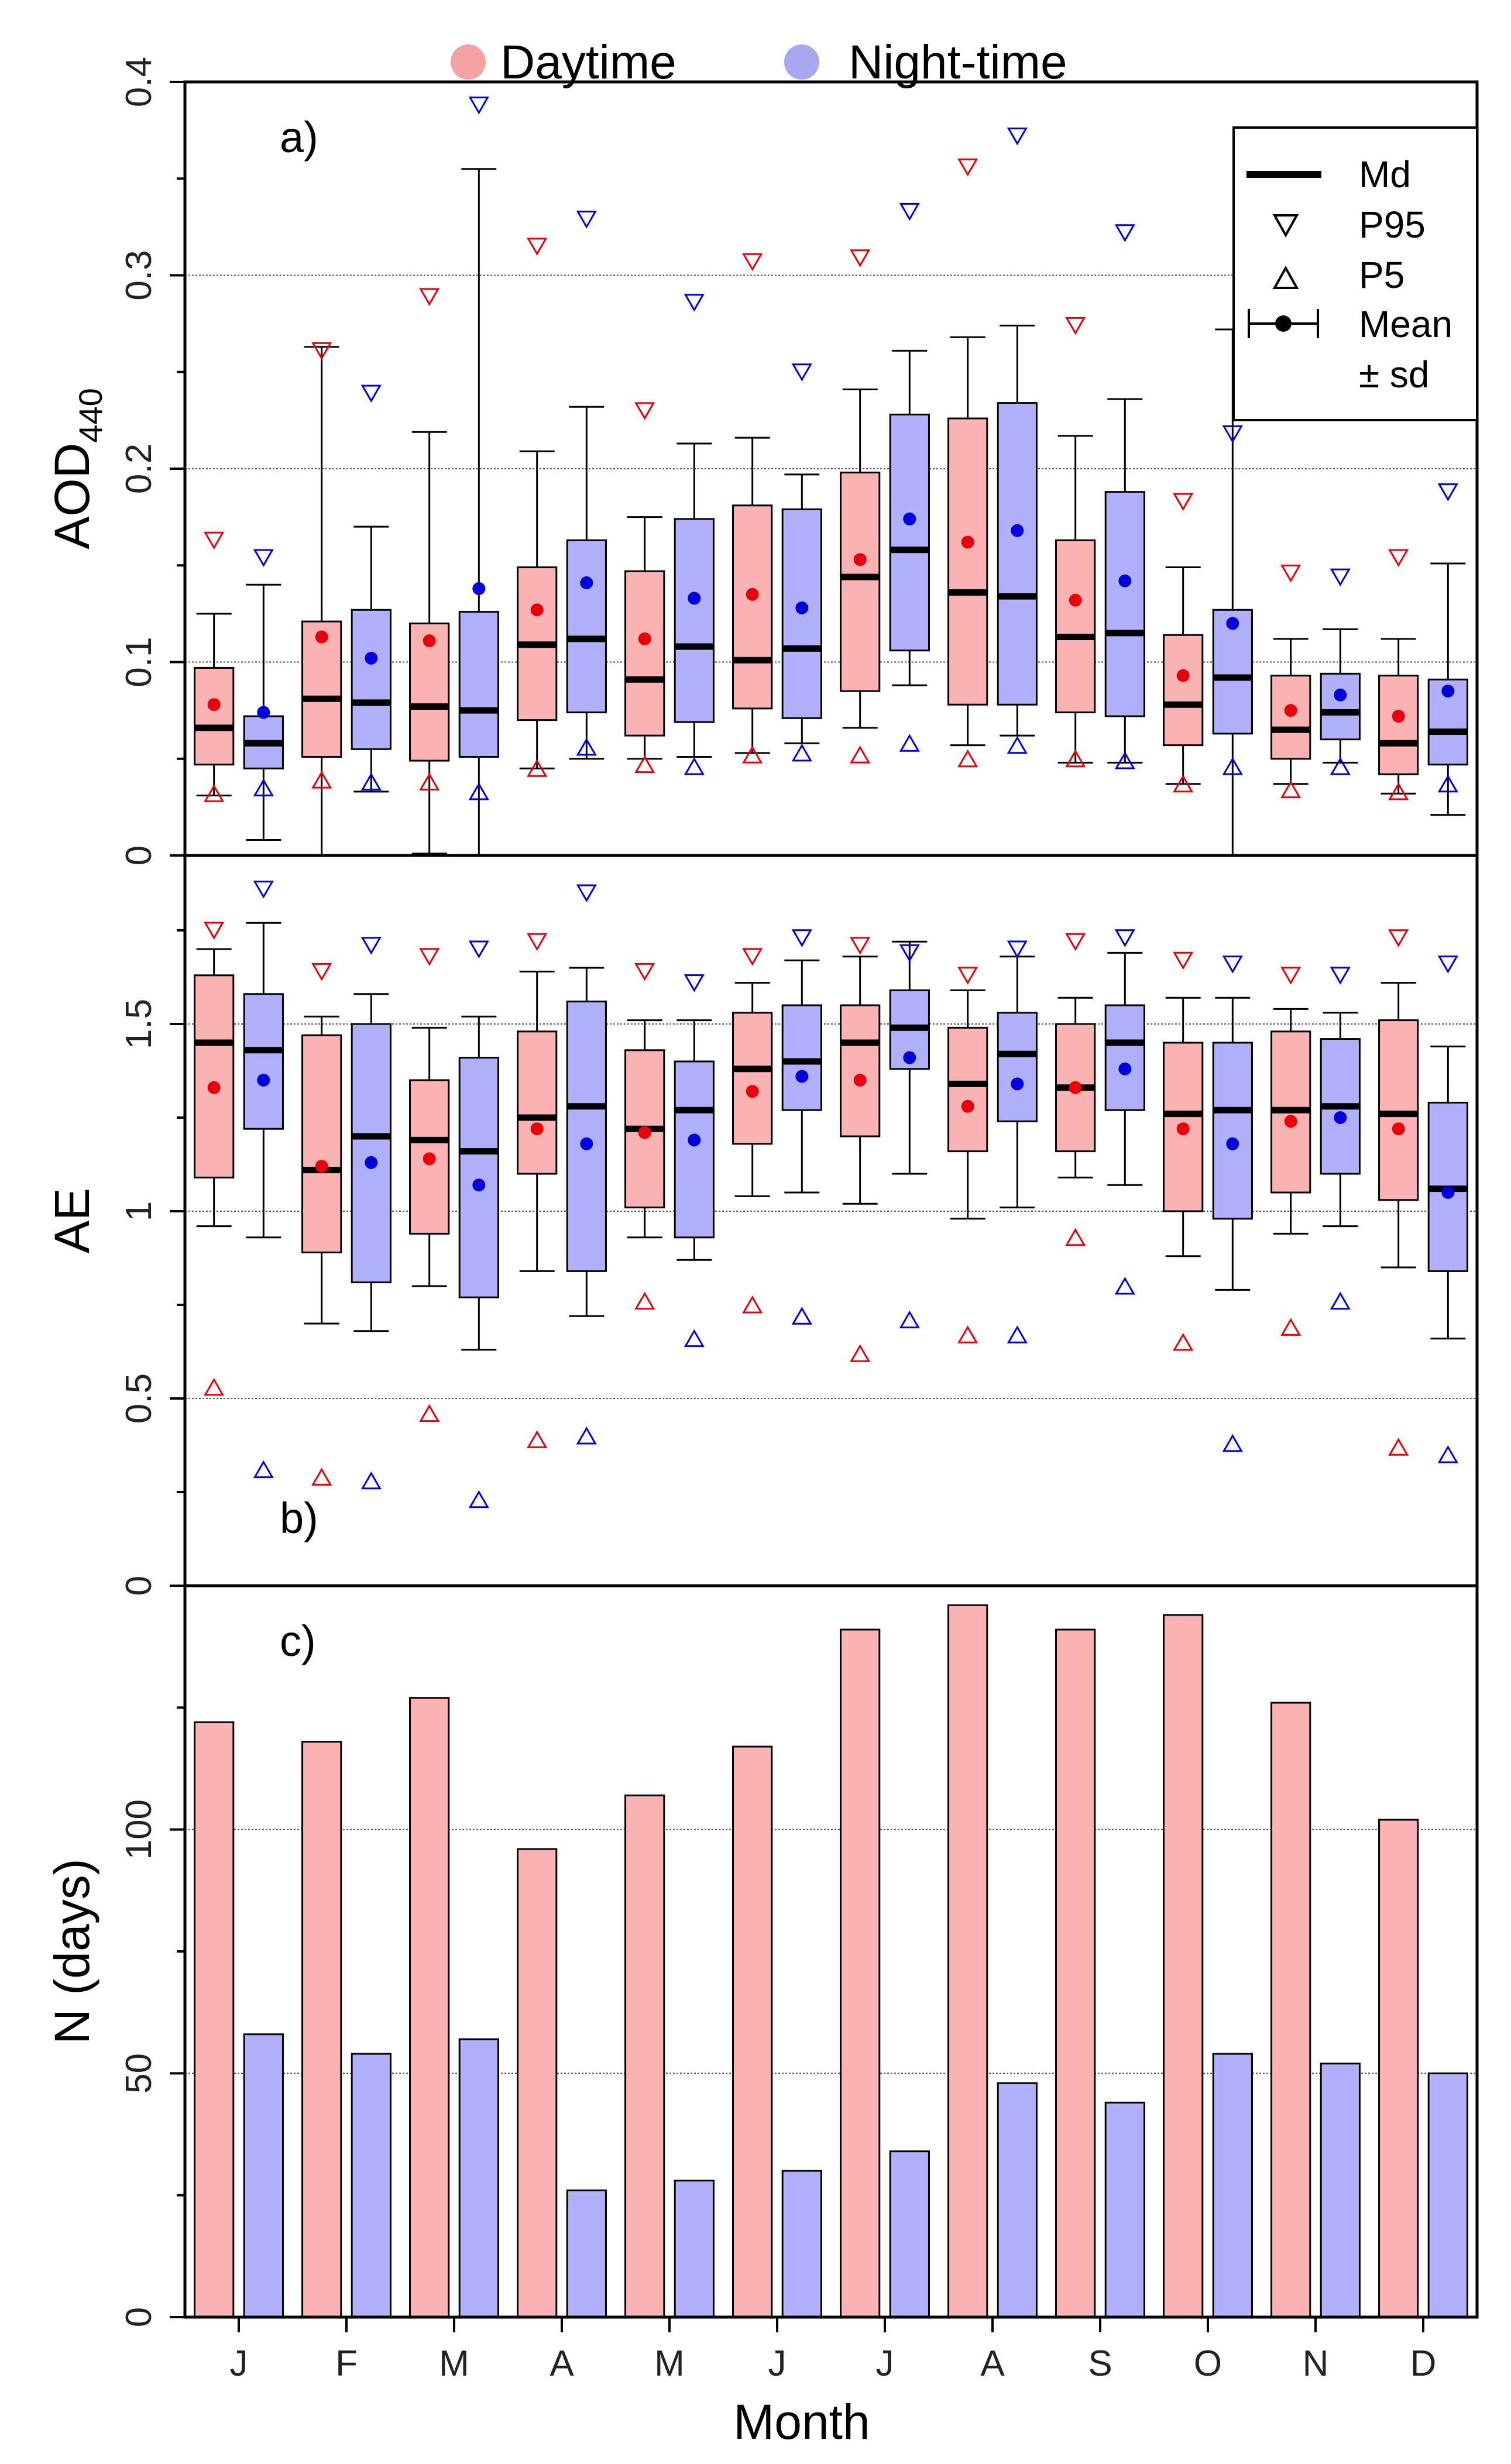 This screenshot has width=1511, height=2464. What do you see at coordinates (958, 62) in the screenshot?
I see `nighttime-legend-label: Night-time` at bounding box center [958, 62].